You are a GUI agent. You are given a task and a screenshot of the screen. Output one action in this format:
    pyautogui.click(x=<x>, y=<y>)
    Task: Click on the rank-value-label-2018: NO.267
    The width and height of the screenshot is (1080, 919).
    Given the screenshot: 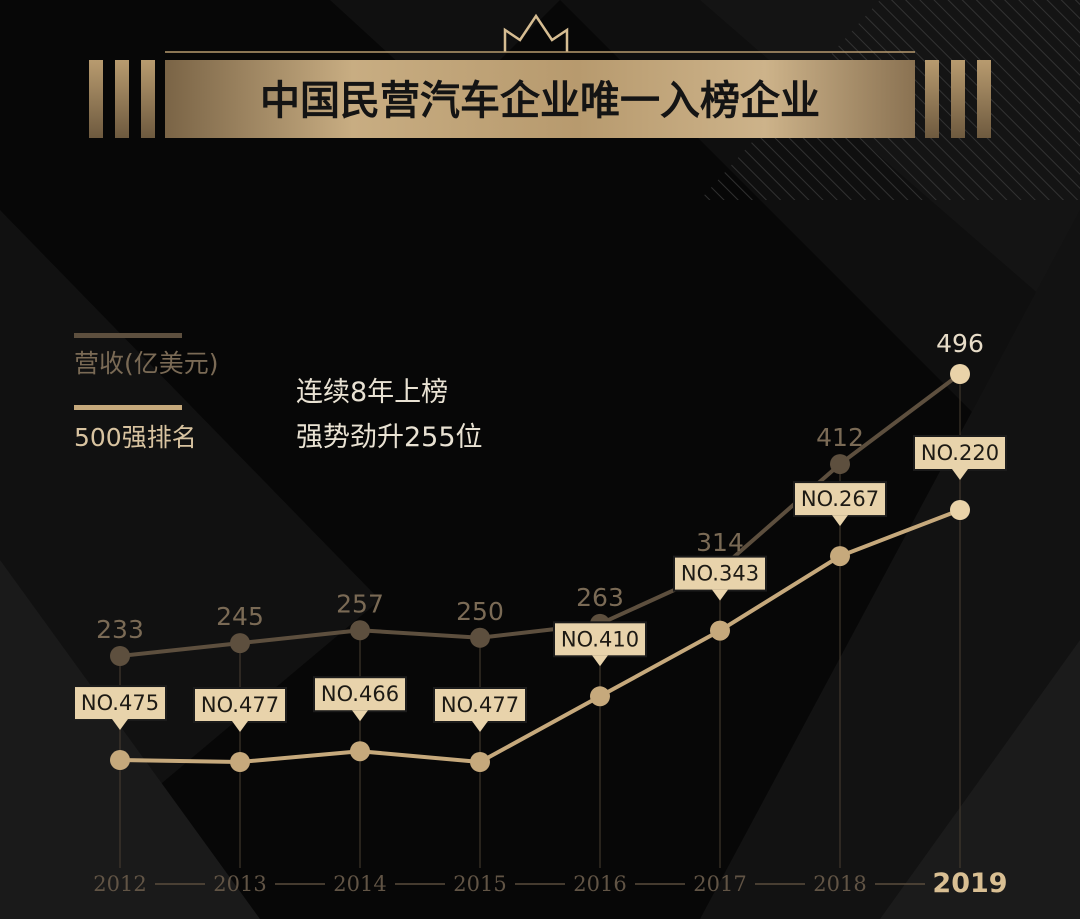 What is the action you would take?
    pyautogui.click(x=840, y=499)
    